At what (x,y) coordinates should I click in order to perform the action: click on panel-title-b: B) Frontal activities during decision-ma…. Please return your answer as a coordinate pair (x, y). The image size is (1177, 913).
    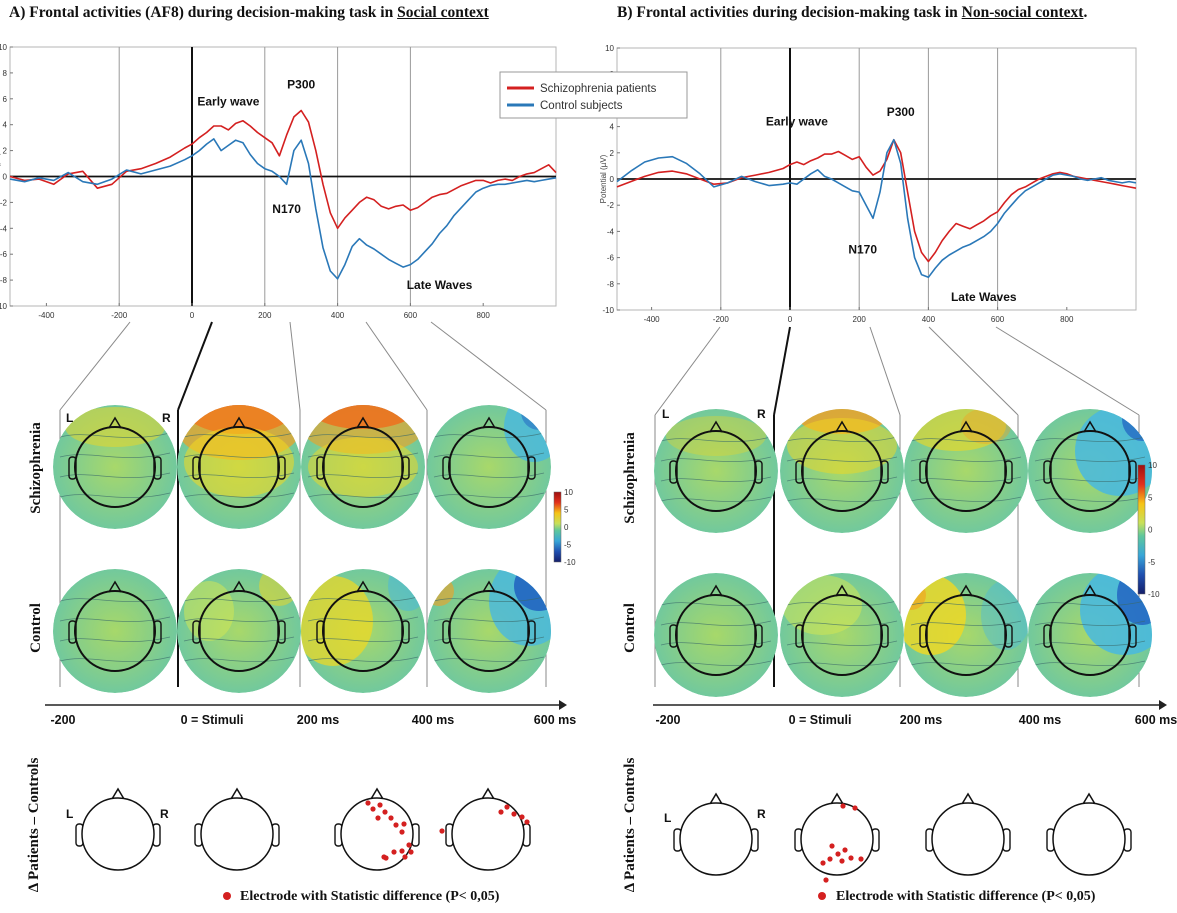
    Looking at the image, I should click on (852, 13).